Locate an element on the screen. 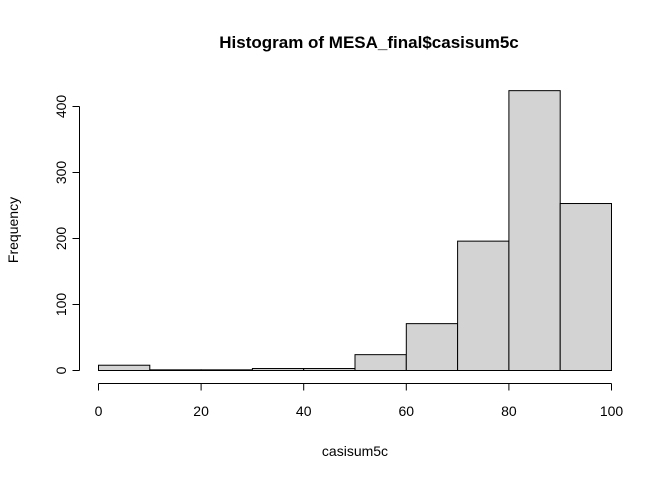 The height and width of the screenshot is (480, 672). y-tick-label-100: 100 is located at coordinates (61, 305).